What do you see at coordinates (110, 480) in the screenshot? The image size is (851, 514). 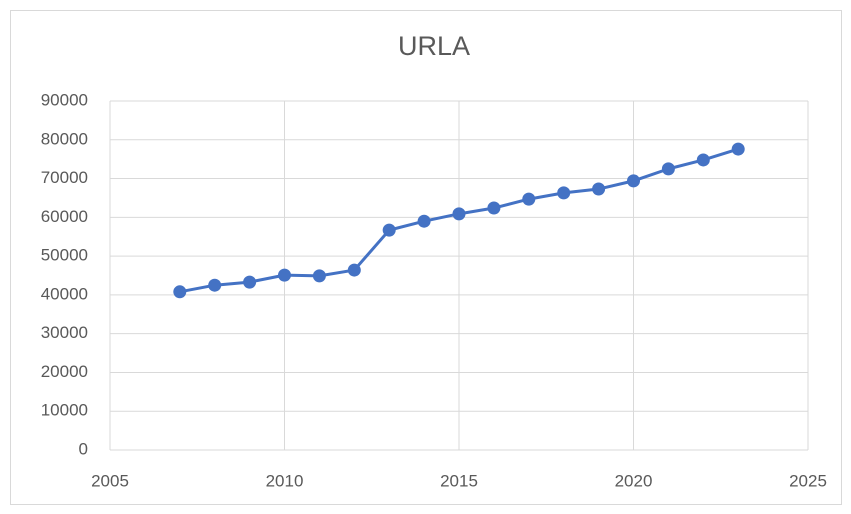 I see `x-tick-label: 2005` at bounding box center [110, 480].